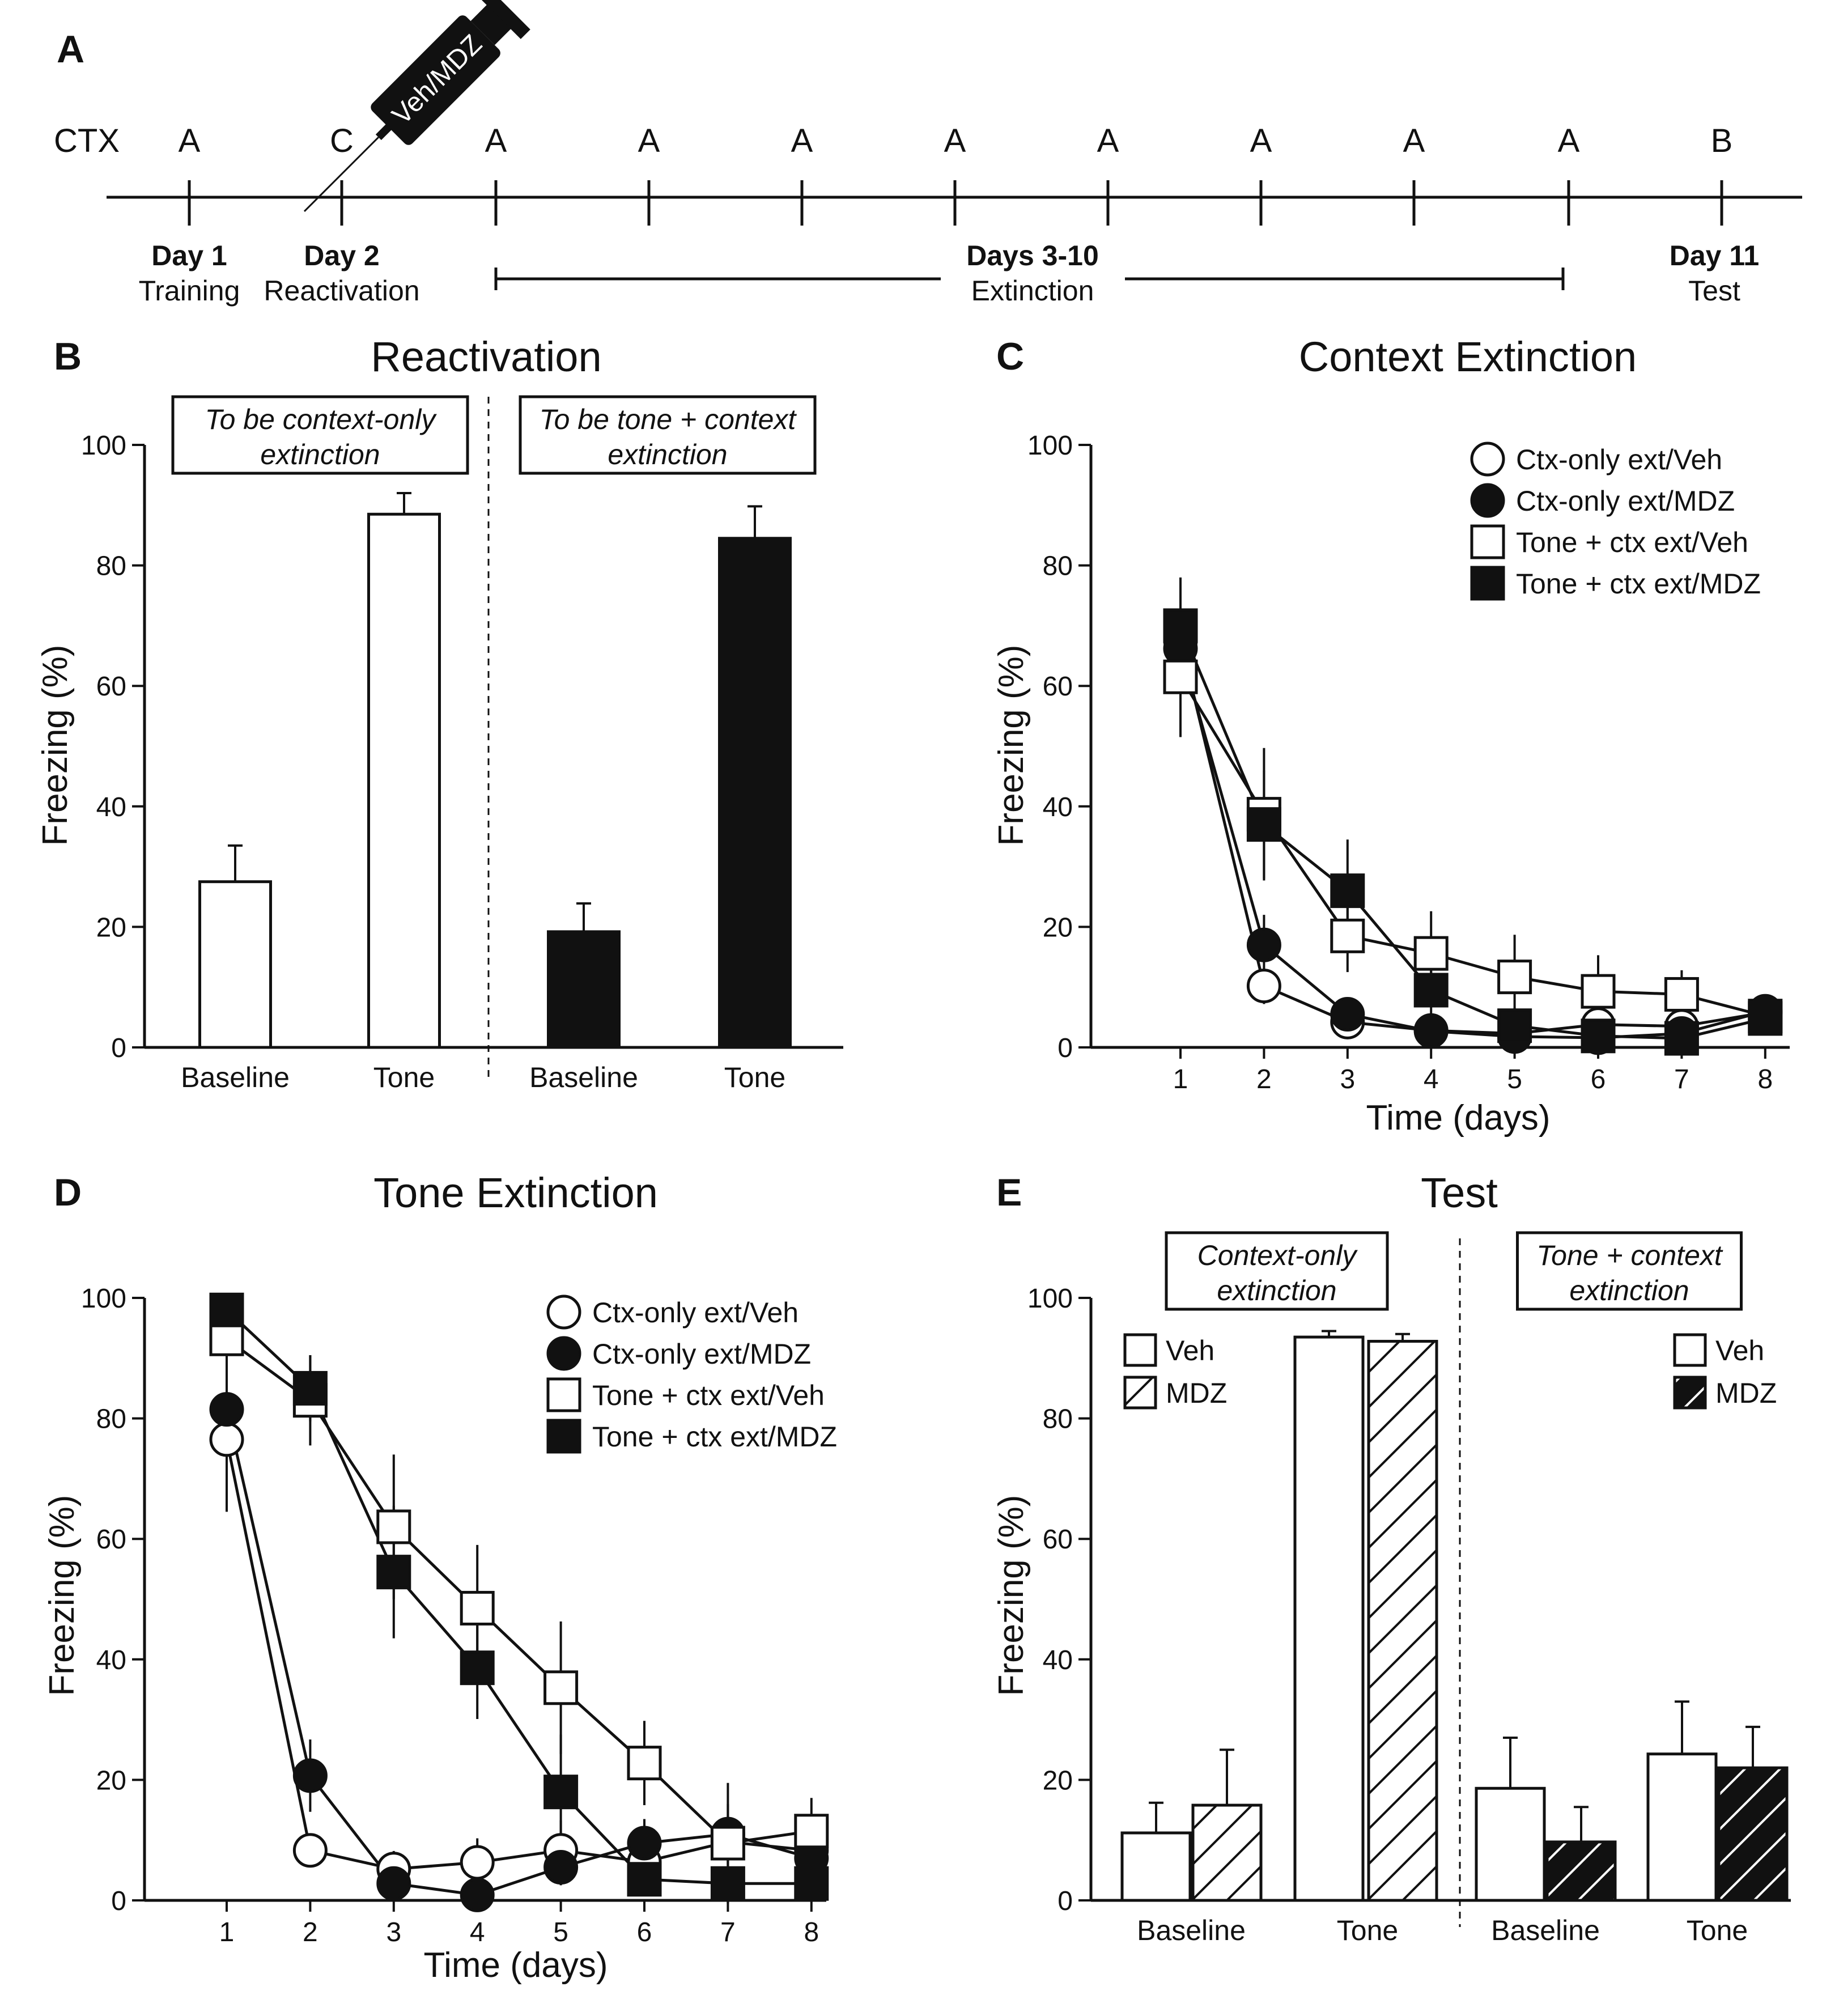 The height and width of the screenshot is (2016, 1822). I want to click on panel-e-title: Test, so click(1459, 1193).